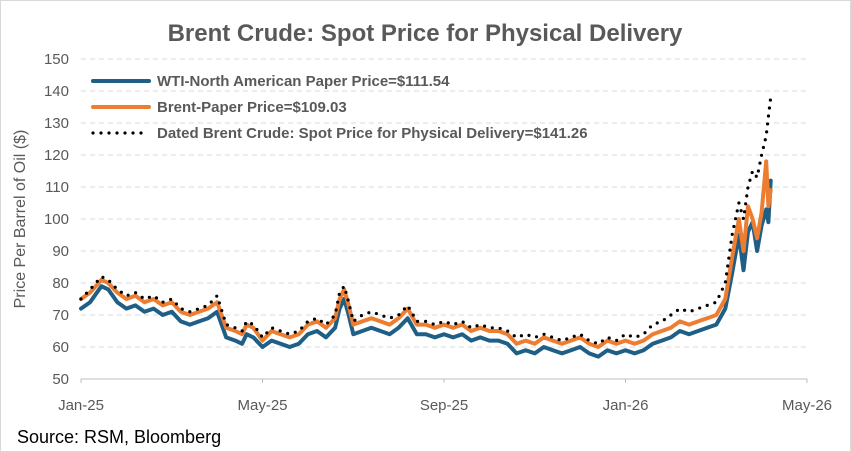 The width and height of the screenshot is (851, 452). Describe the element at coordinates (252, 107) in the screenshot. I see `legend-label: Brent-Paper Price=$109.03` at that location.